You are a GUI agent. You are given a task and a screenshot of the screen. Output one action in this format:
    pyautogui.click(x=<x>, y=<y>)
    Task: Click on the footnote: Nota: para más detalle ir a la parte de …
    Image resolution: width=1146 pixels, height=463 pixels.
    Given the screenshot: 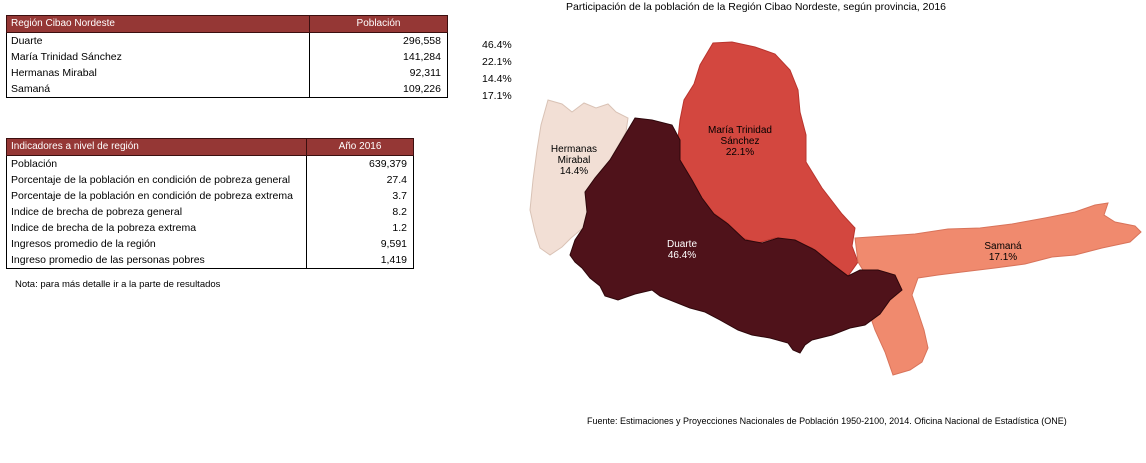 What is the action you would take?
    pyautogui.click(x=118, y=284)
    